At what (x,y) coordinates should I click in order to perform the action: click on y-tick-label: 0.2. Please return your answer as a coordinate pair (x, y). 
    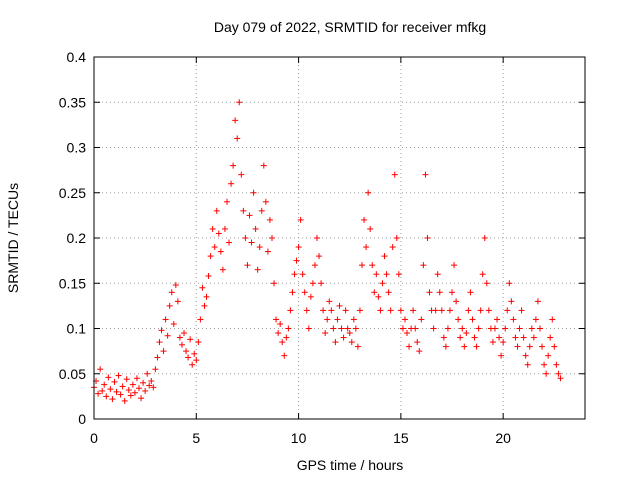
    Looking at the image, I should click on (77, 238).